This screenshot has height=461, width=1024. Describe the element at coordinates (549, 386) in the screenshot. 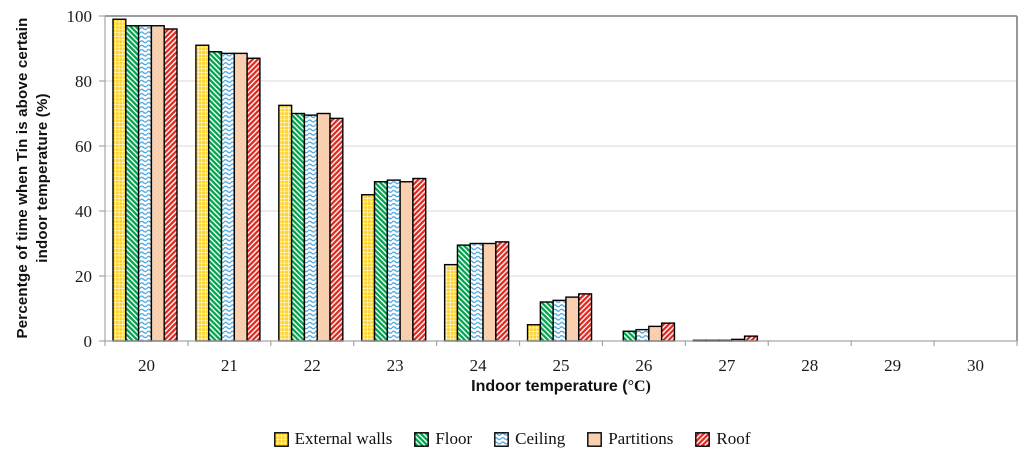

I see `x-axis-title-text: Indoor temperature (` at that location.